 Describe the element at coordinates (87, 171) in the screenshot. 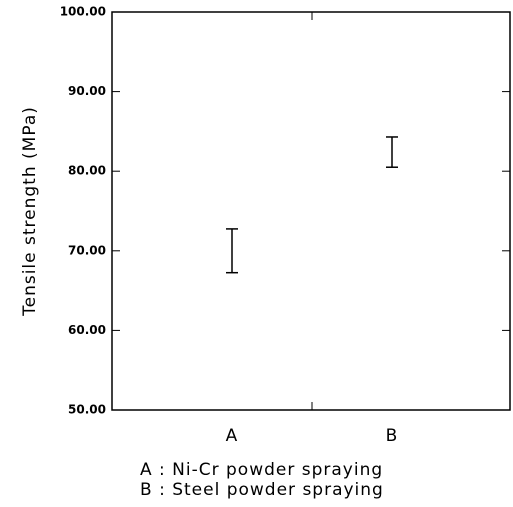

I see `y-tick-label: 80.00` at that location.